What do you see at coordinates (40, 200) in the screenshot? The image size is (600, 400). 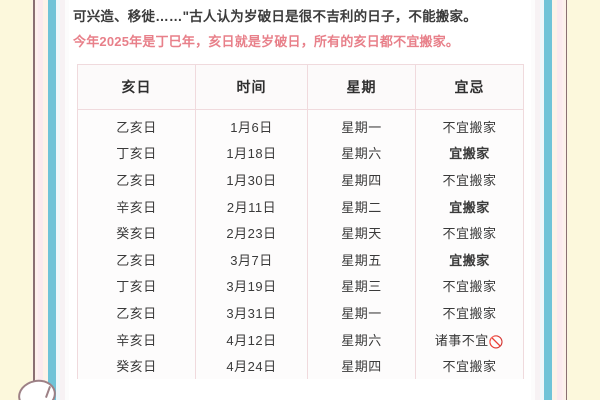 I see `edge-stripe-pink-left` at bounding box center [40, 200].